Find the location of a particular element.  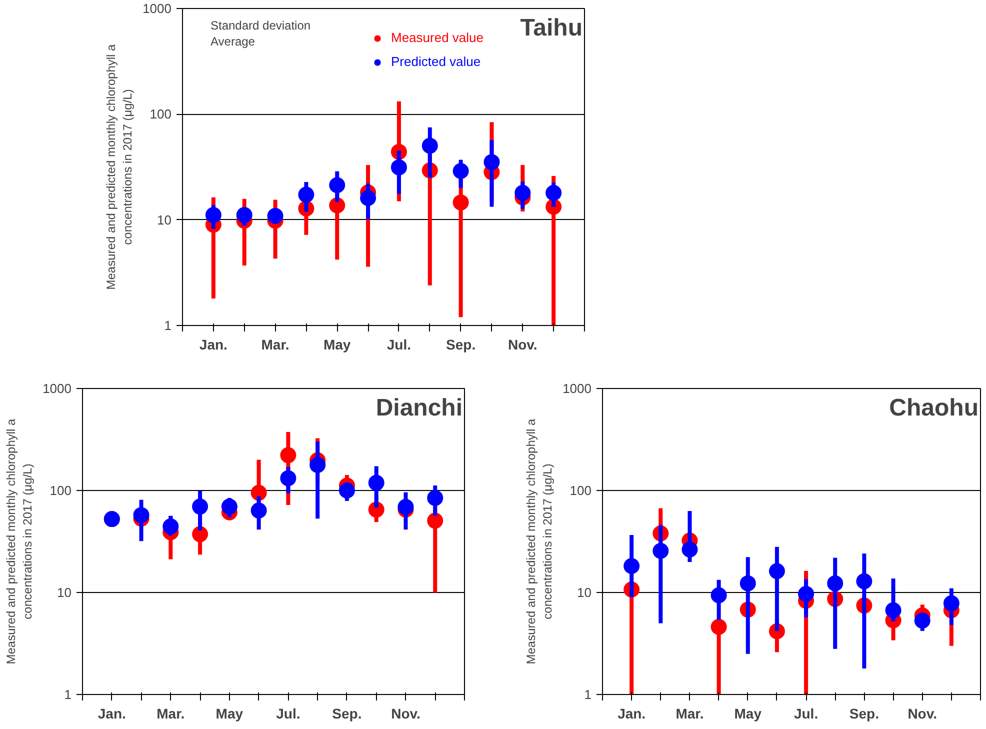

chart-title: Taihu is located at coordinates (551, 28).